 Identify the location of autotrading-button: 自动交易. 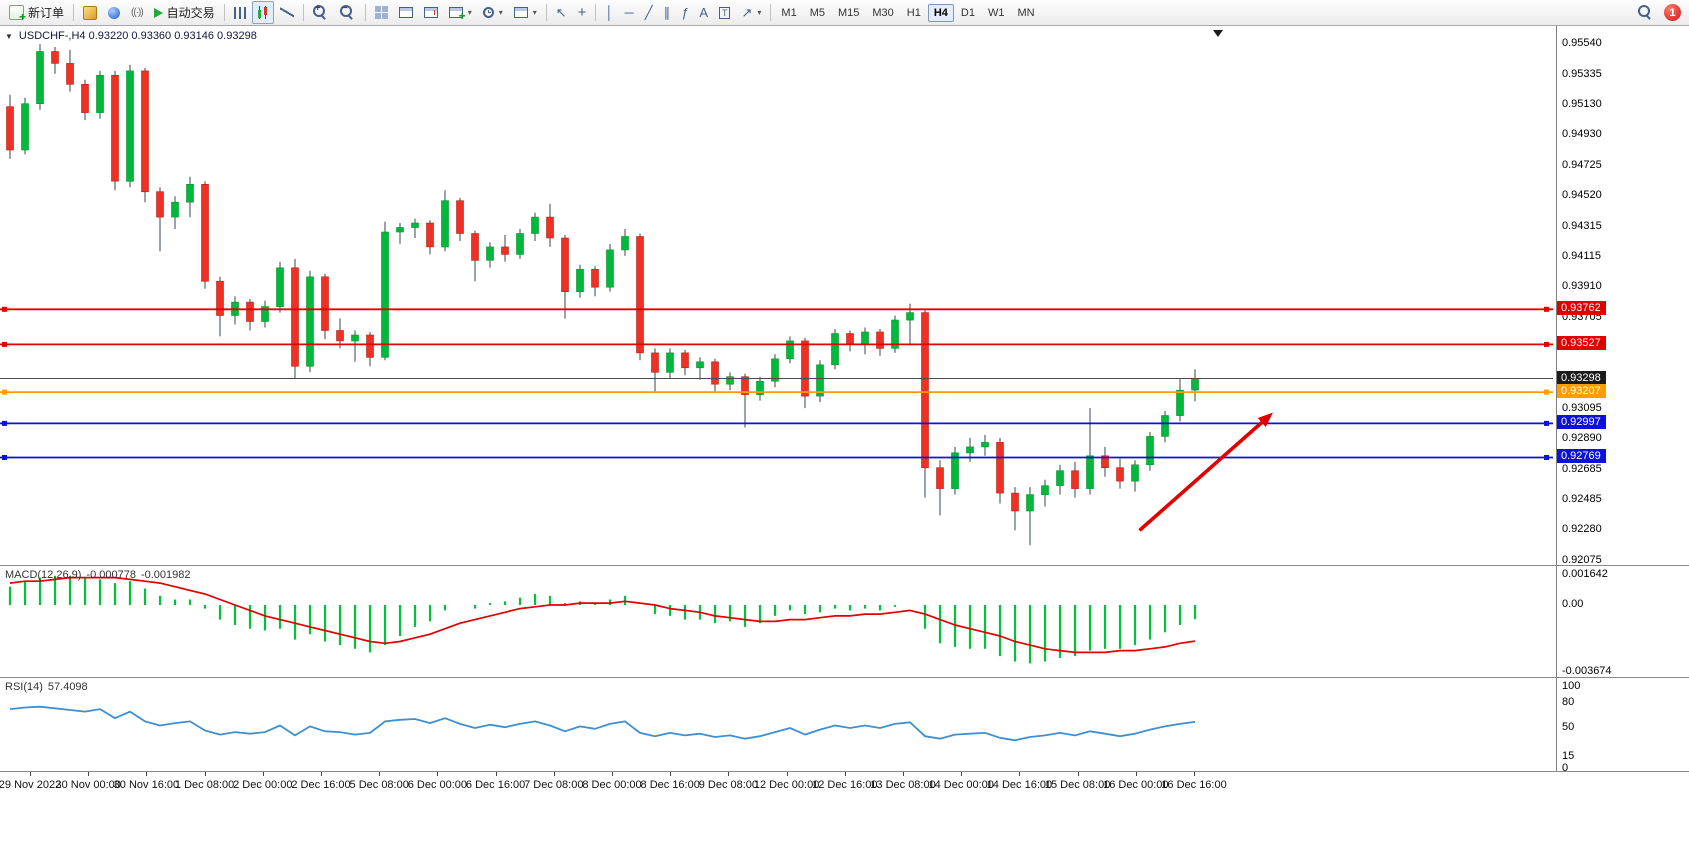
(184, 12).